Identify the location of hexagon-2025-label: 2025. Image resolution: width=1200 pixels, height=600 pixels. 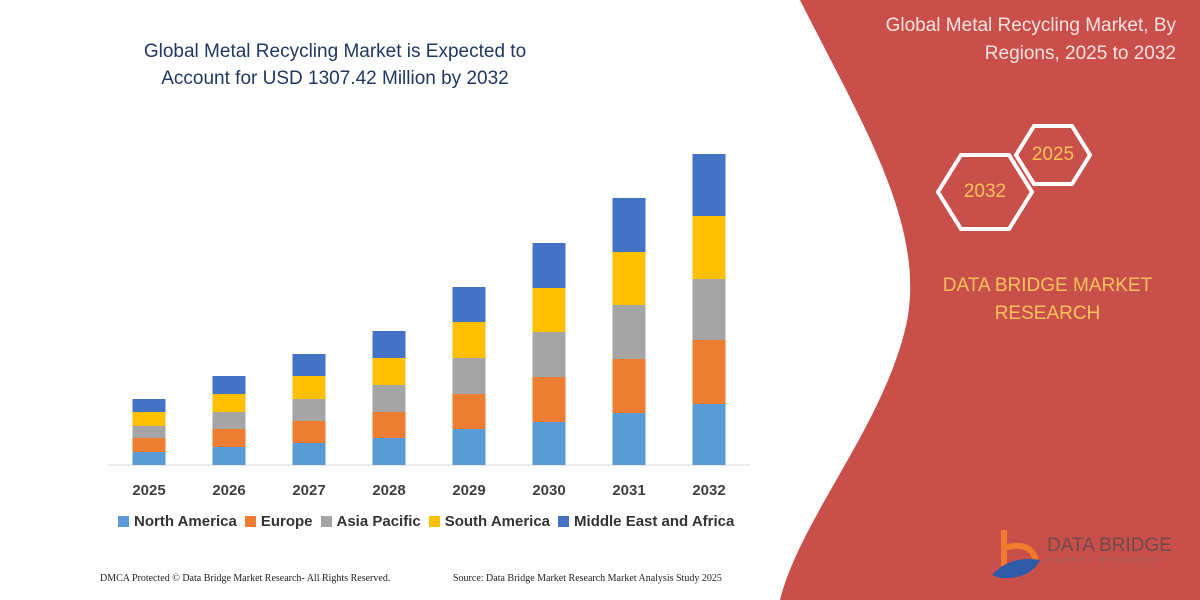
(1053, 154).